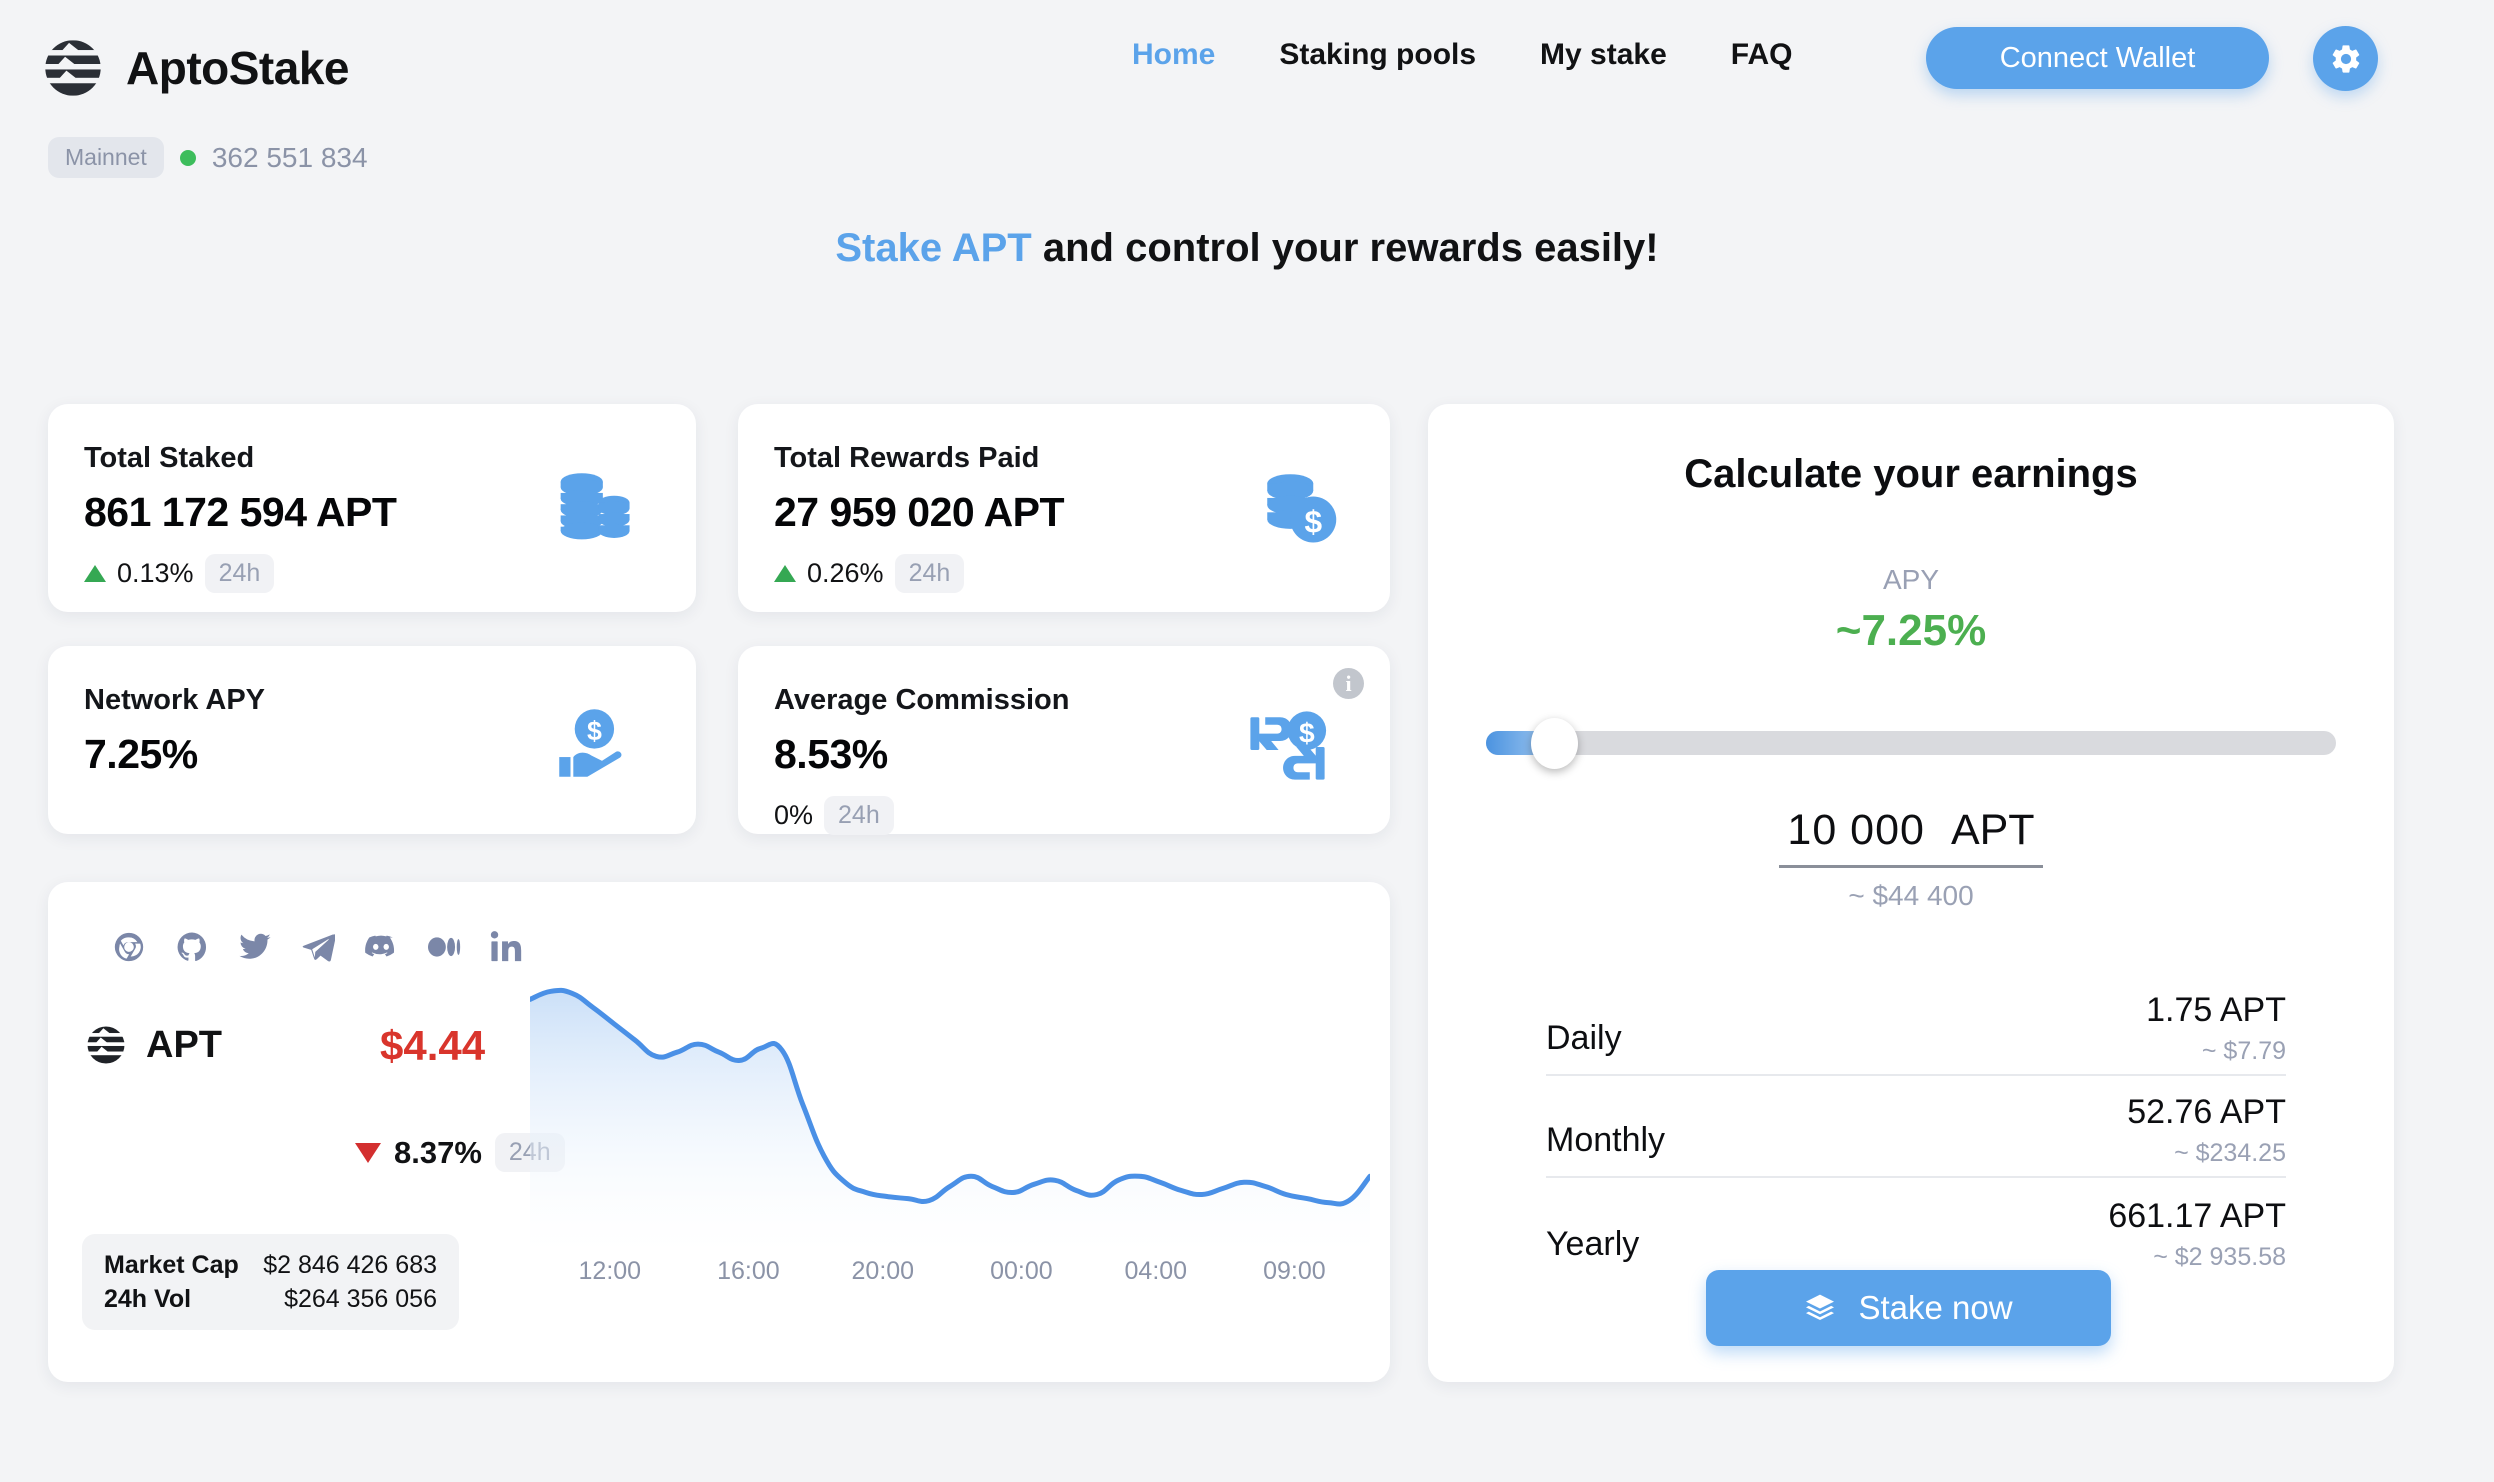 The height and width of the screenshot is (1482, 2494). What do you see at coordinates (845, 573) in the screenshot?
I see `stat-delta-value: 0.26%` at bounding box center [845, 573].